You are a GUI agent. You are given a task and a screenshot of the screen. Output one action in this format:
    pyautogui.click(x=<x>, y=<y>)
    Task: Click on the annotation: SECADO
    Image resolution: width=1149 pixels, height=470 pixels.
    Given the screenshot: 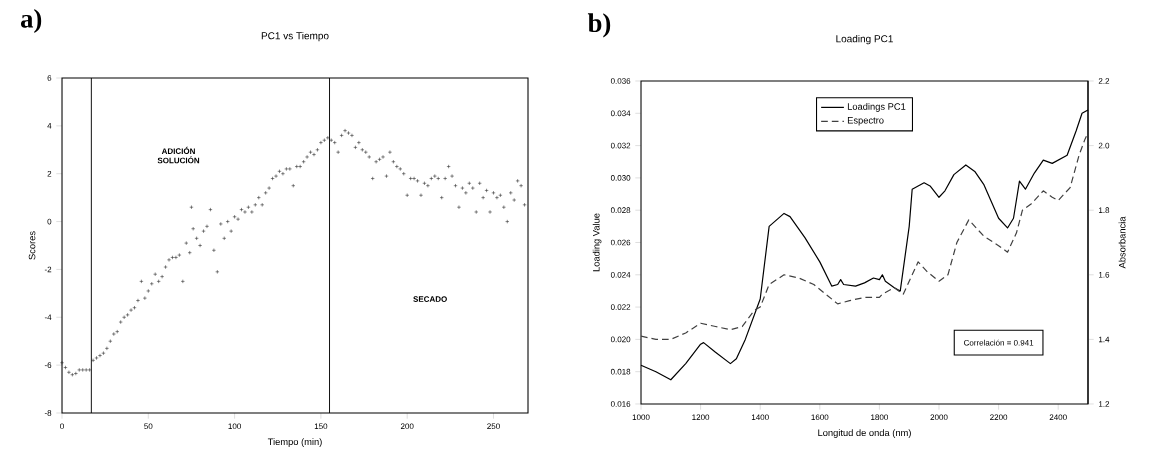 What is the action you would take?
    pyautogui.click(x=430, y=299)
    